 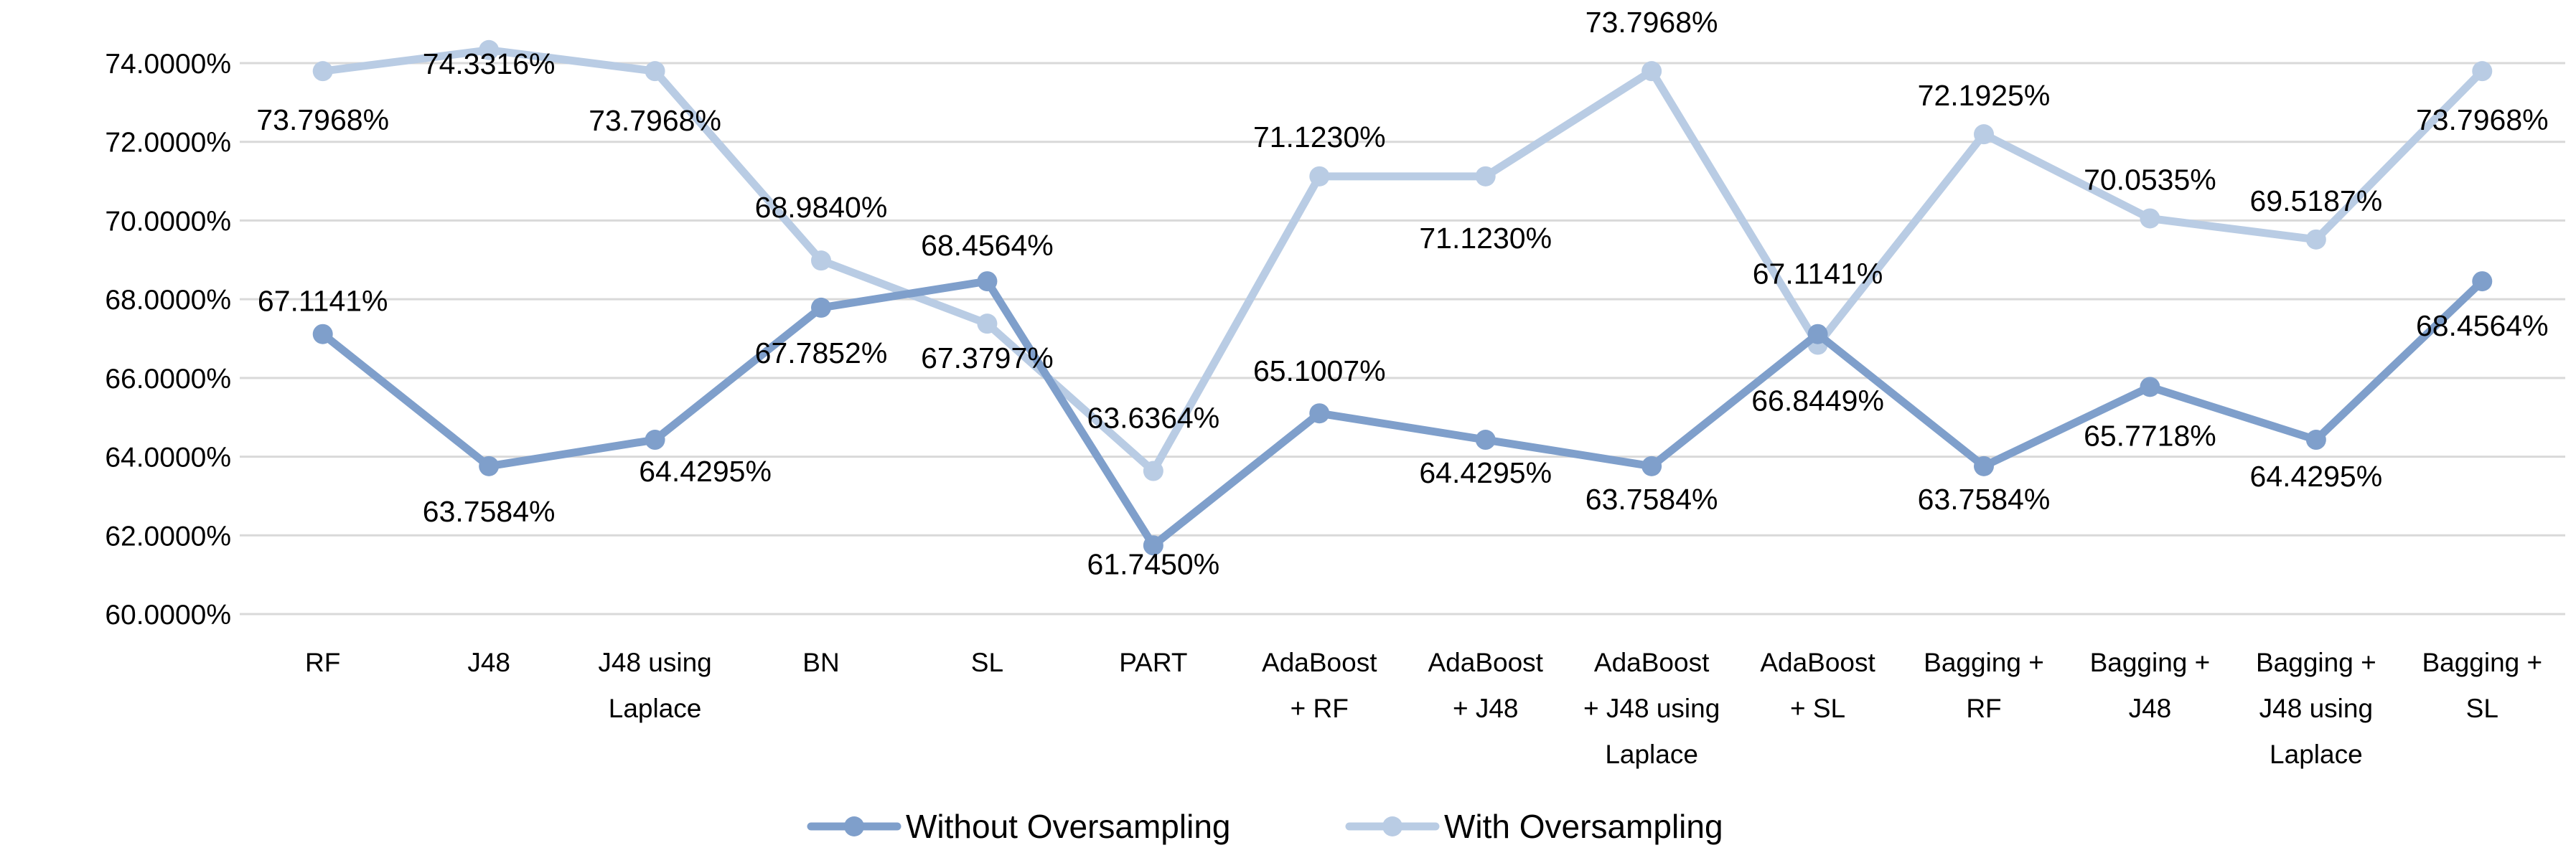 I want to click on x-tick-label: AdaBoost + SL, so click(x=1817, y=685).